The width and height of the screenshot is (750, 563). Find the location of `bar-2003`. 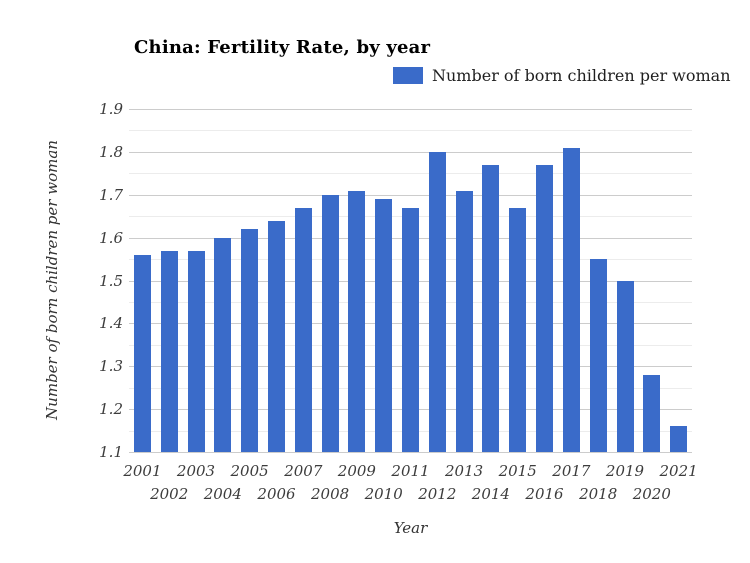

bar-2003 is located at coordinates (196, 351).